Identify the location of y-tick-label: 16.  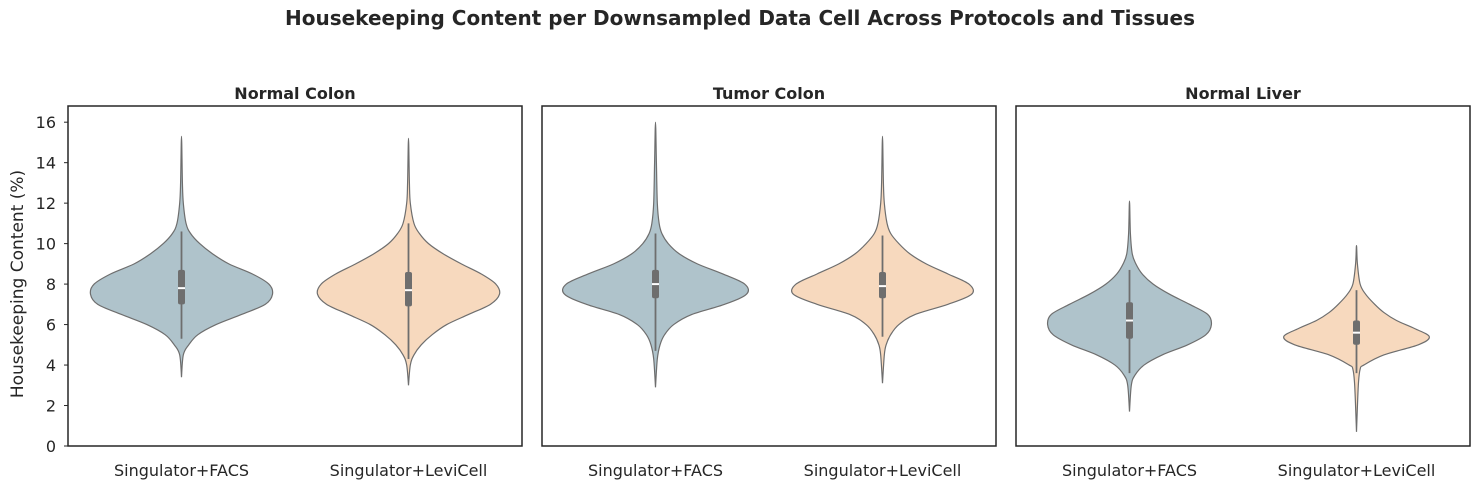
(46, 122).